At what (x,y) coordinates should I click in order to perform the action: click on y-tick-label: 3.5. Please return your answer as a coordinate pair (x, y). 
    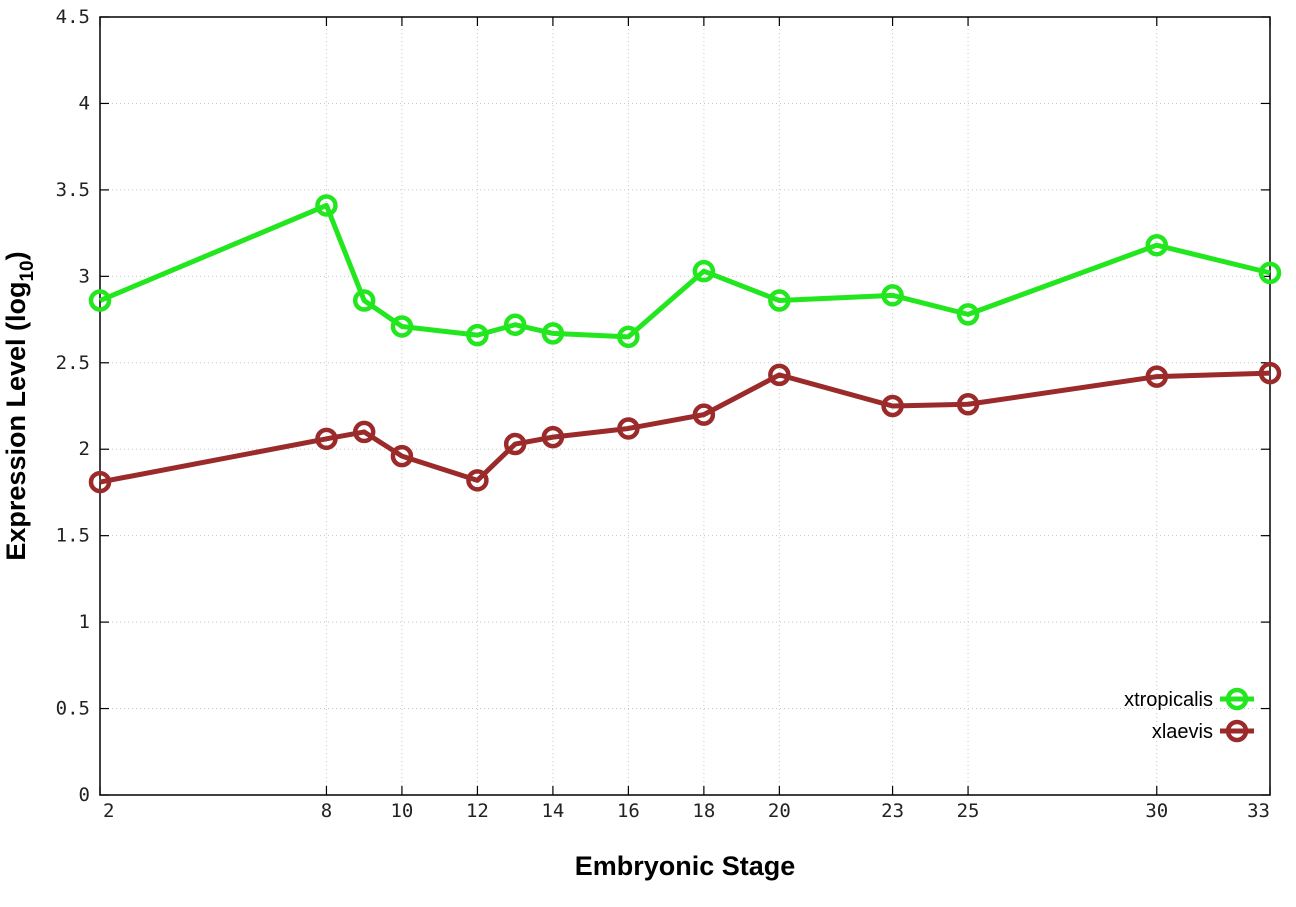
    Looking at the image, I should click on (73, 190).